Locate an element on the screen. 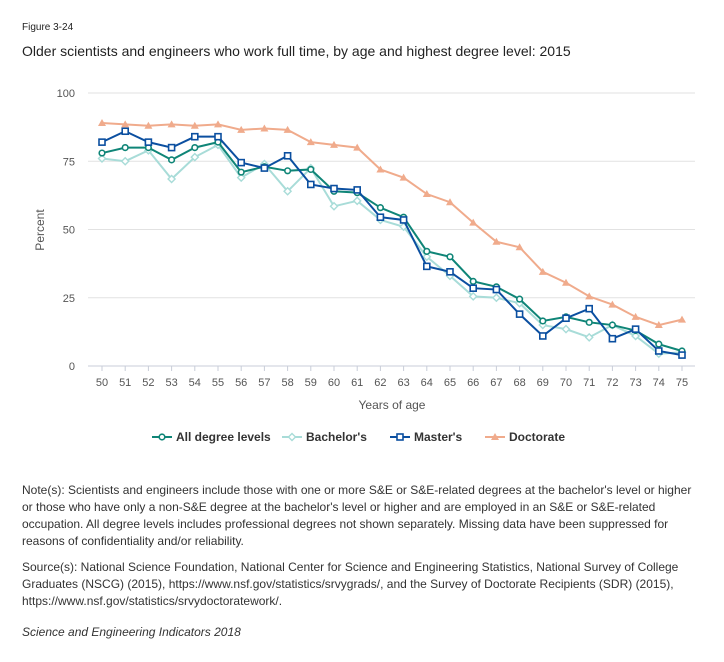 This screenshot has width=724, height=662. y-tick-label: 50 is located at coordinates (69, 231).